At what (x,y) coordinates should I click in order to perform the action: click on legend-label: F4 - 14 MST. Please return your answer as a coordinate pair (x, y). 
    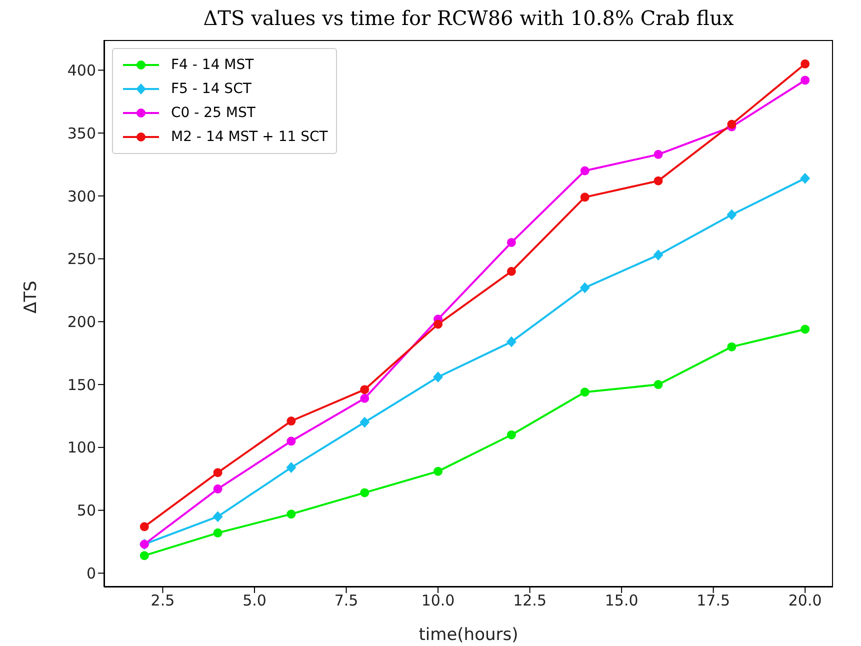
    Looking at the image, I should click on (212, 65).